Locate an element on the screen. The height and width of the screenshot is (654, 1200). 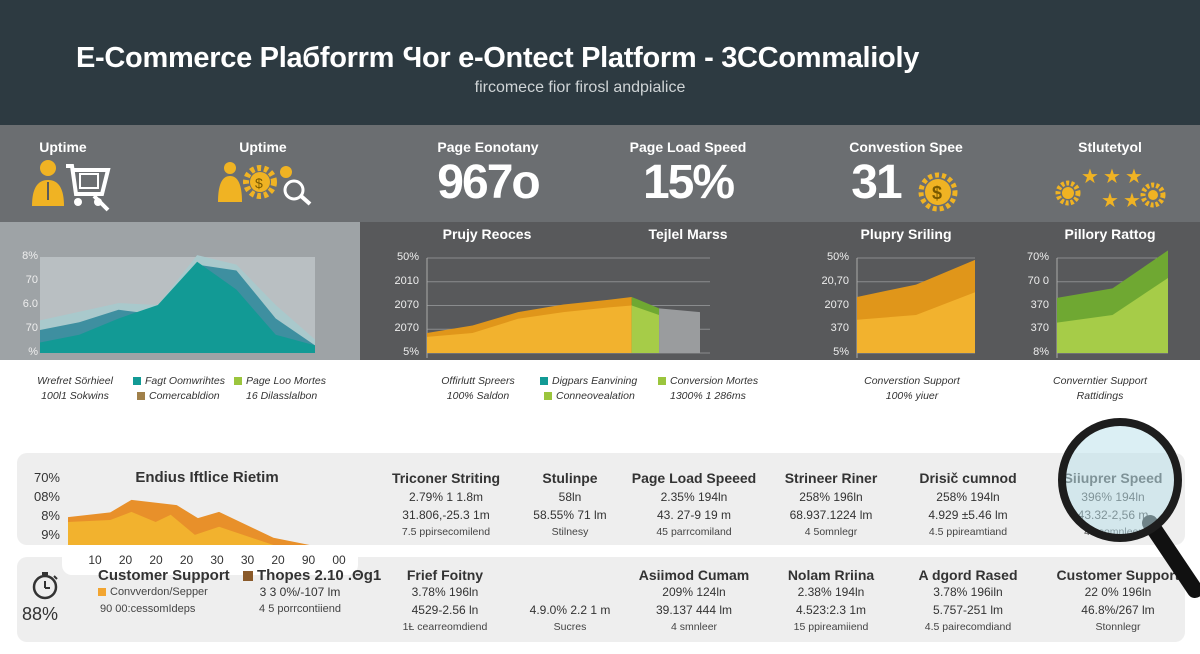
legend-item: 1300% 1 286ms is located at coordinates (708, 396).